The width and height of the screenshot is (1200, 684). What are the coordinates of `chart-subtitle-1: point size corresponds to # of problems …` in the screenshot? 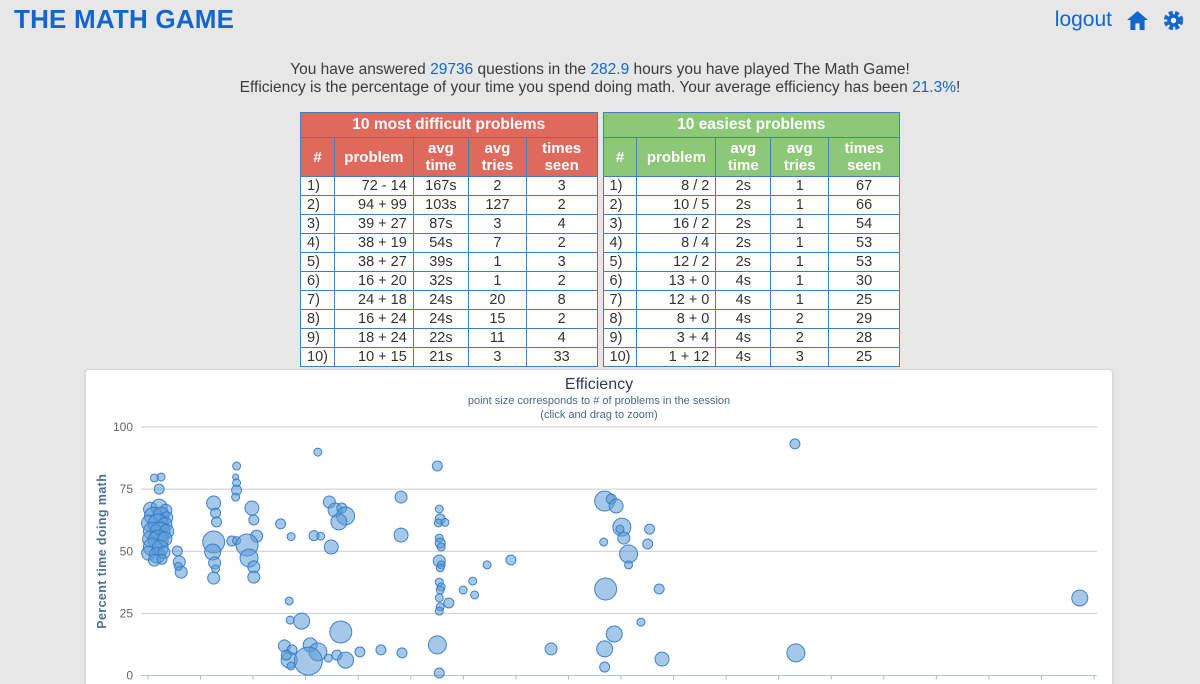 It's located at (599, 401).